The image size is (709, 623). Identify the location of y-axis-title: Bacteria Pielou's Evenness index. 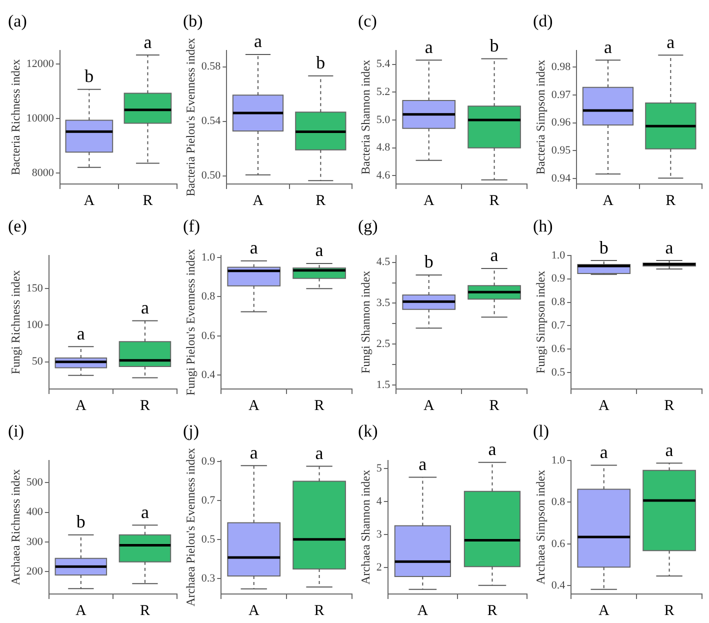
(190, 117).